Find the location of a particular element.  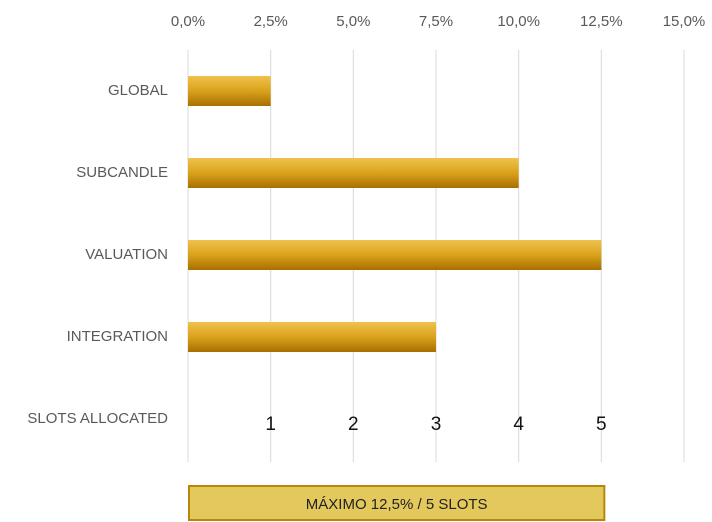

x-tick-label: 10,0% is located at coordinates (518, 21).